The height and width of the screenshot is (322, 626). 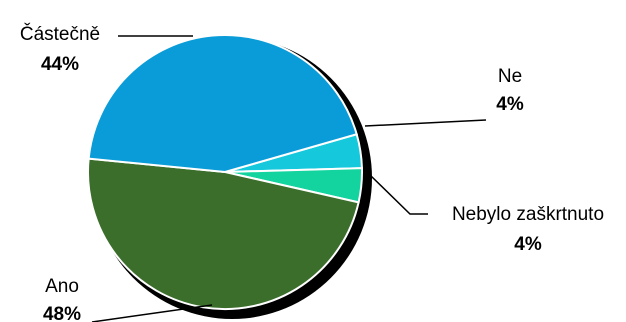 What do you see at coordinates (425, 123) in the screenshot?
I see `leader-line-ne` at bounding box center [425, 123].